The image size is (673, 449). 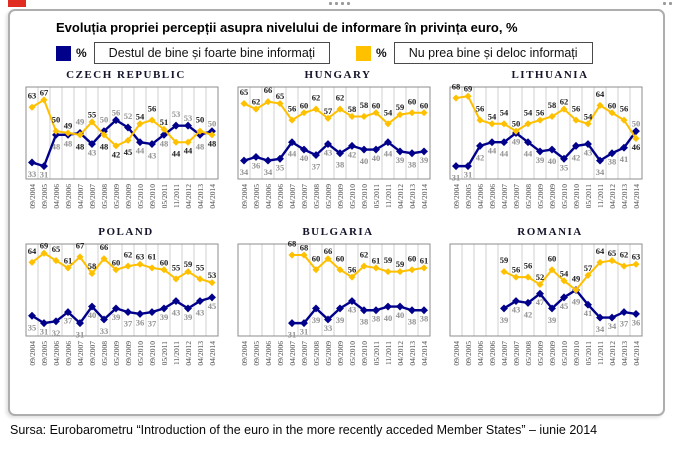 What do you see at coordinates (200, 267) in the screenshot?
I see `svg-text: 55` at bounding box center [200, 267].